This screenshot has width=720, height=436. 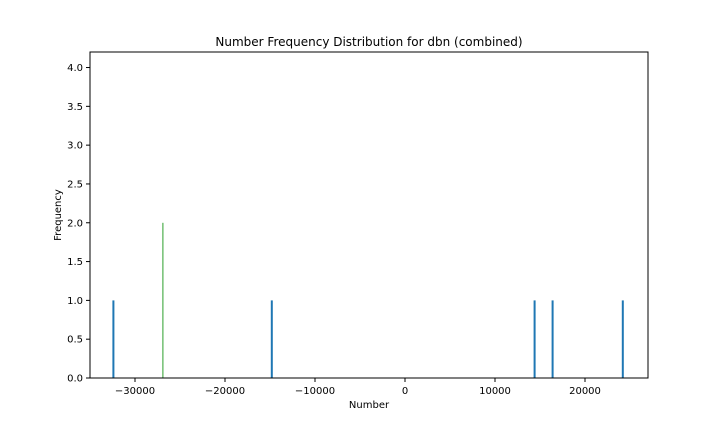 What do you see at coordinates (315, 391) in the screenshot?
I see `x-tick-label: −10000` at bounding box center [315, 391].